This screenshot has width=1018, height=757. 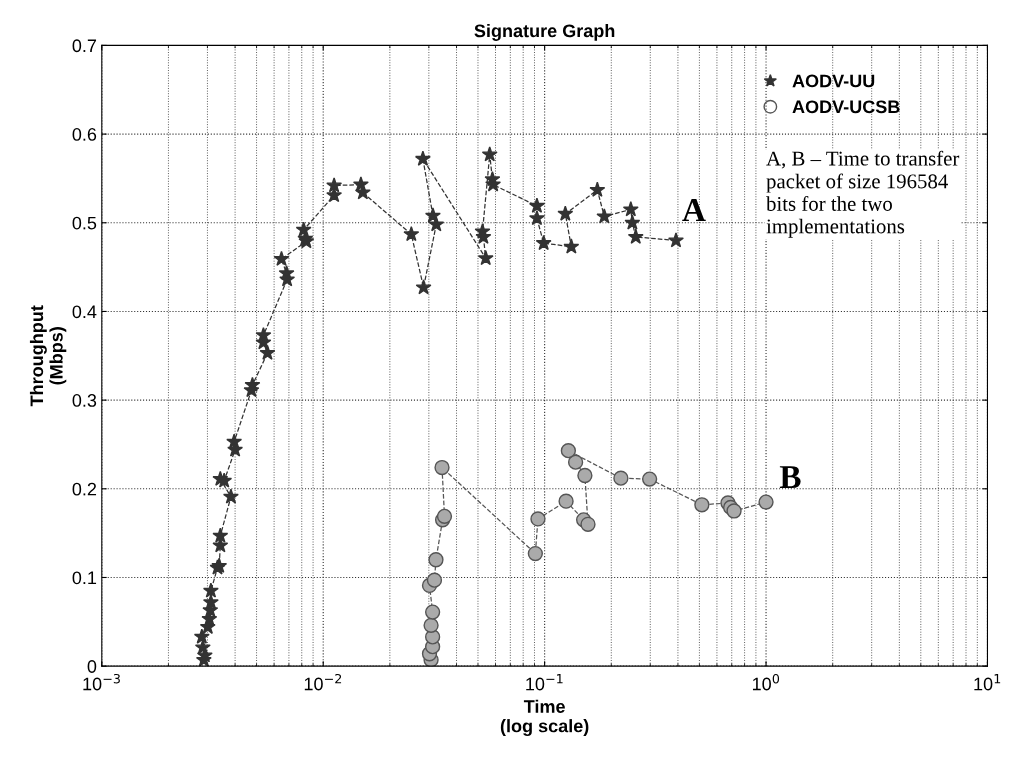 What do you see at coordinates (101, 682) in the screenshot?
I see `x-tick-label: 10$^{−3}$` at bounding box center [101, 682].